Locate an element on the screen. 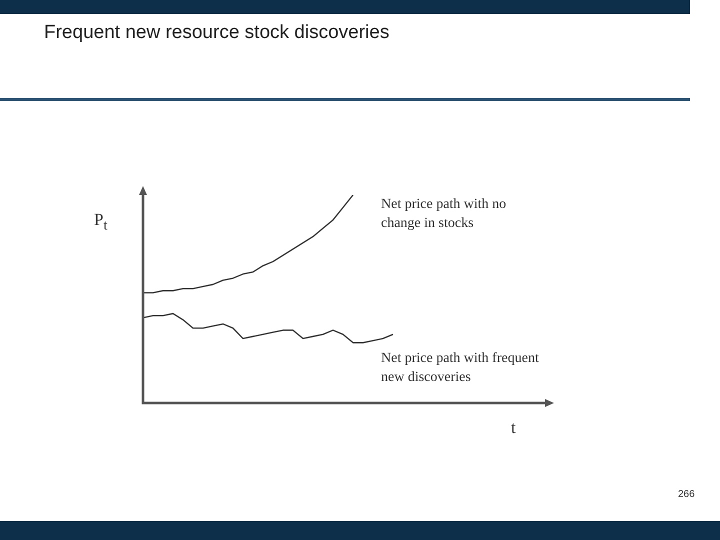  annotation: Net price path with frequent new discoveries is located at coordinates (460, 368).